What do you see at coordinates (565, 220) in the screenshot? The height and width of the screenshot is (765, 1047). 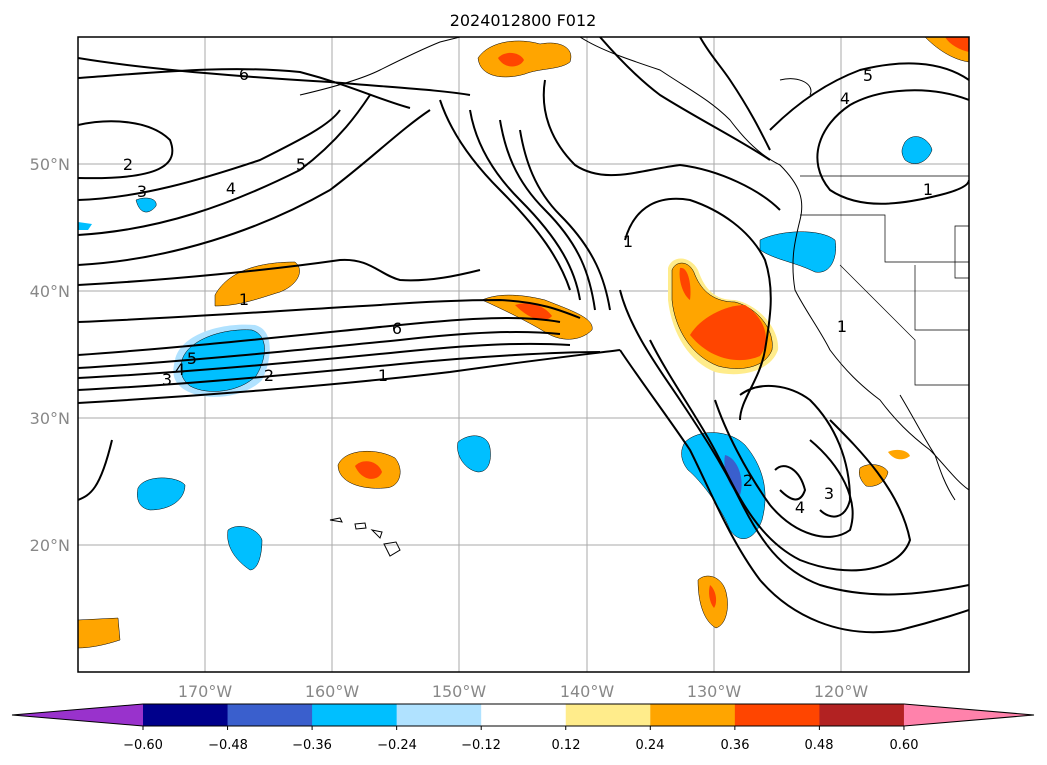 I see `contour-trough-d` at bounding box center [565, 220].